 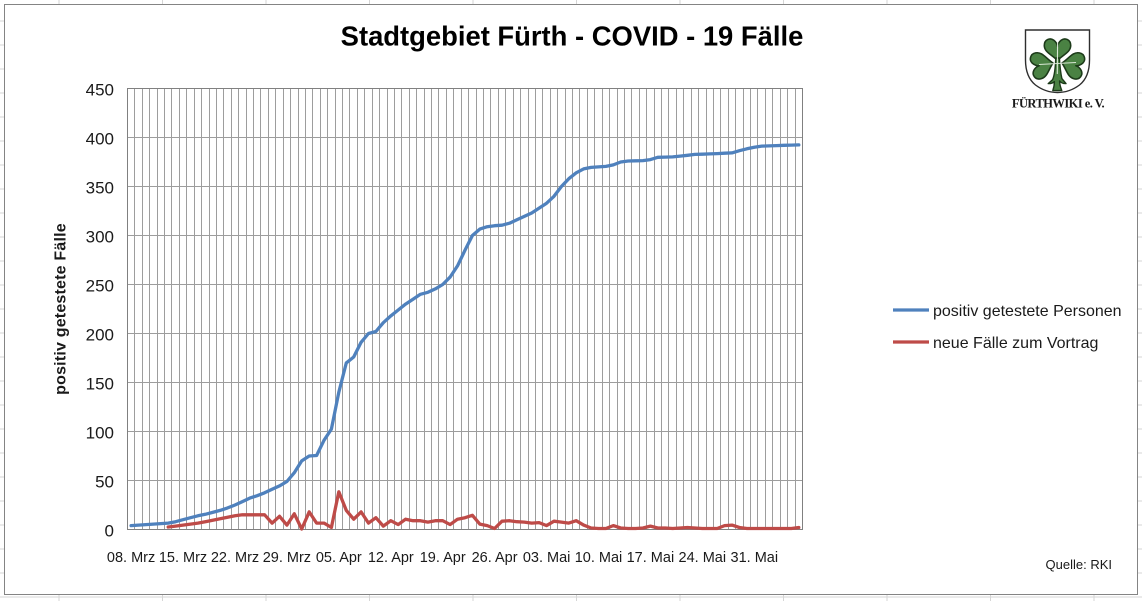 I want to click on svg-text: 12. Apr, so click(x=391, y=558).